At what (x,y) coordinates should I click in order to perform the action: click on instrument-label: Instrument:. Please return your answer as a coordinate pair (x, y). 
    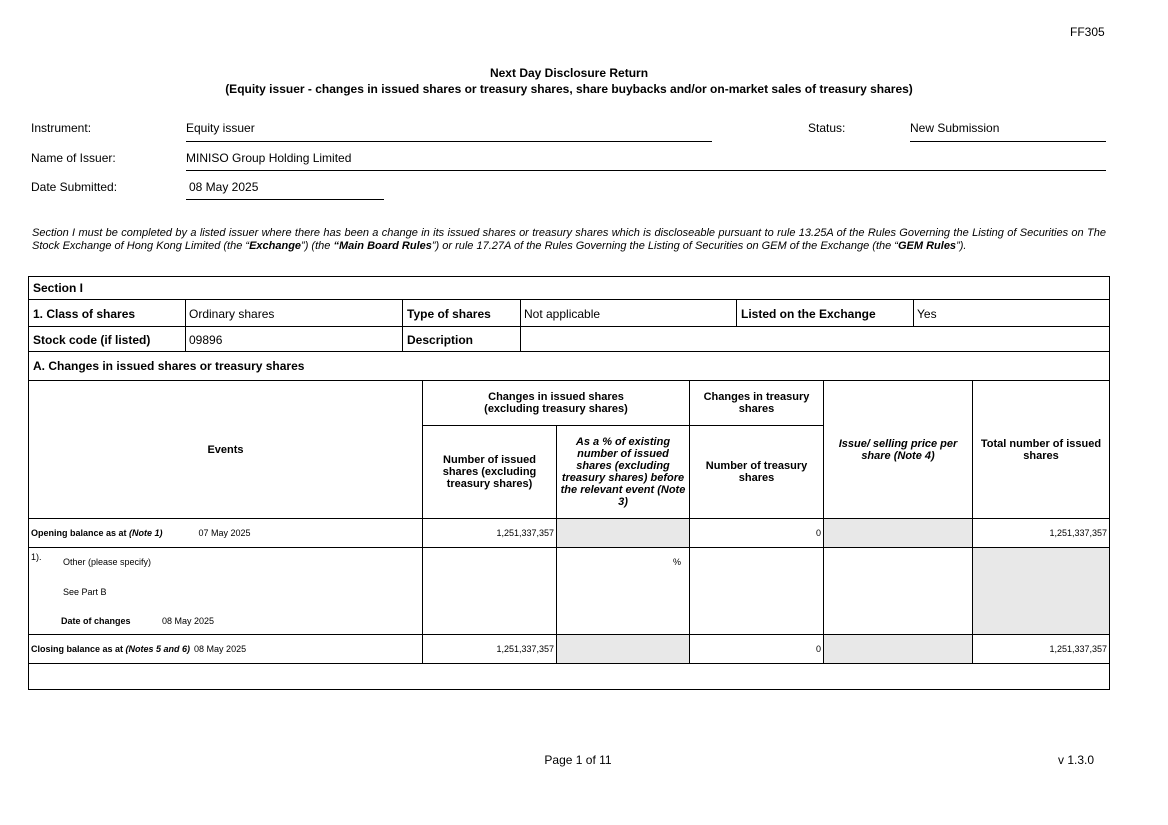
    Looking at the image, I should click on (61, 128).